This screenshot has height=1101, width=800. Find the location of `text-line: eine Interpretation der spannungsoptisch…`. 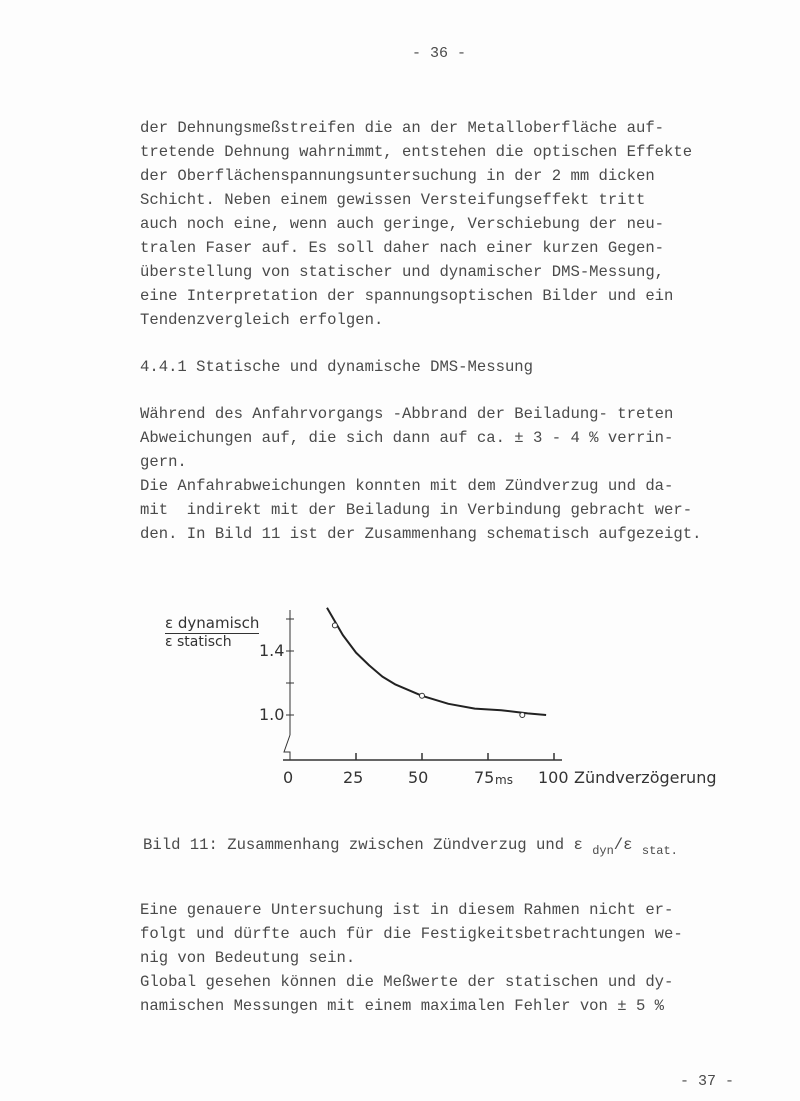

text-line: eine Interpretation der spannungsoptisch… is located at coordinates (407, 296).